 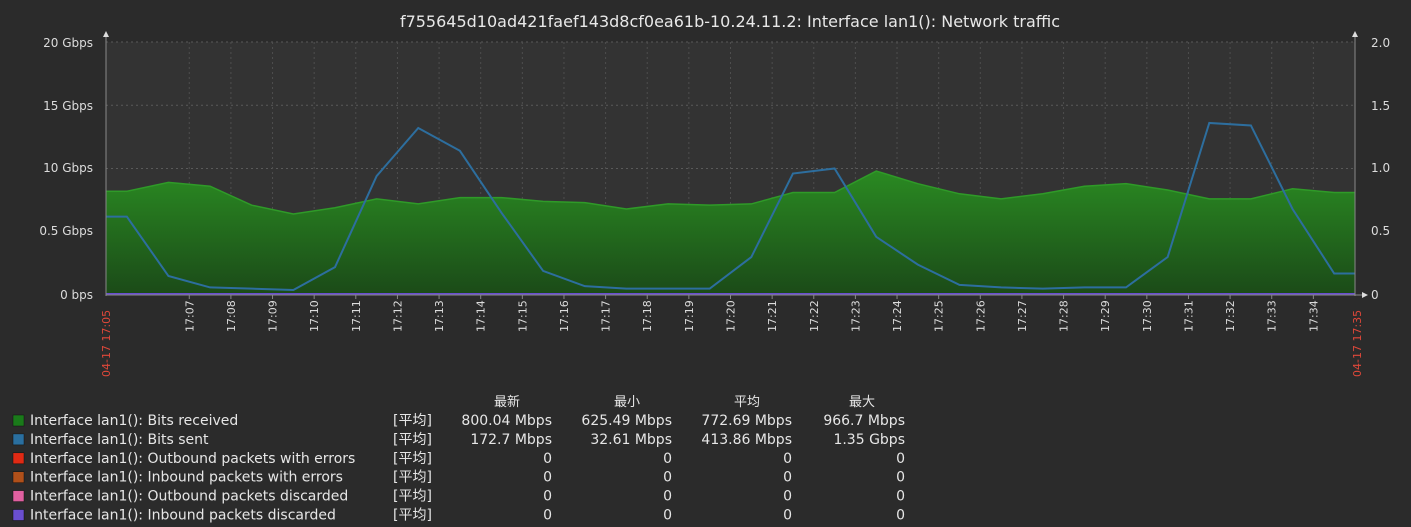 I want to click on legend-value: 625.49 Mbps, so click(x=626, y=421).